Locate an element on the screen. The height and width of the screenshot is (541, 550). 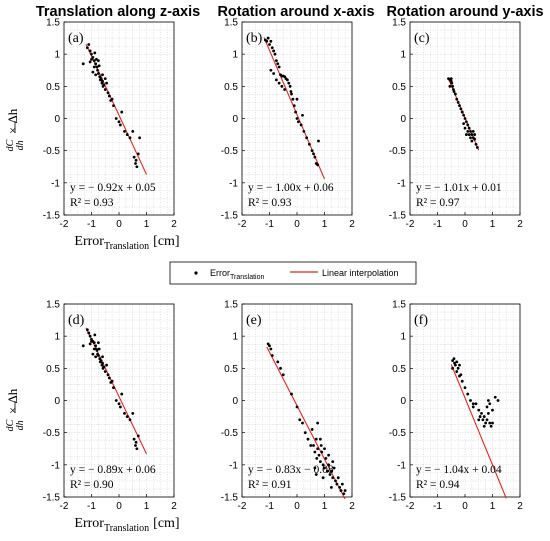
y-axis-label-top: dC dh × Δh is located at coordinates (13, 129).